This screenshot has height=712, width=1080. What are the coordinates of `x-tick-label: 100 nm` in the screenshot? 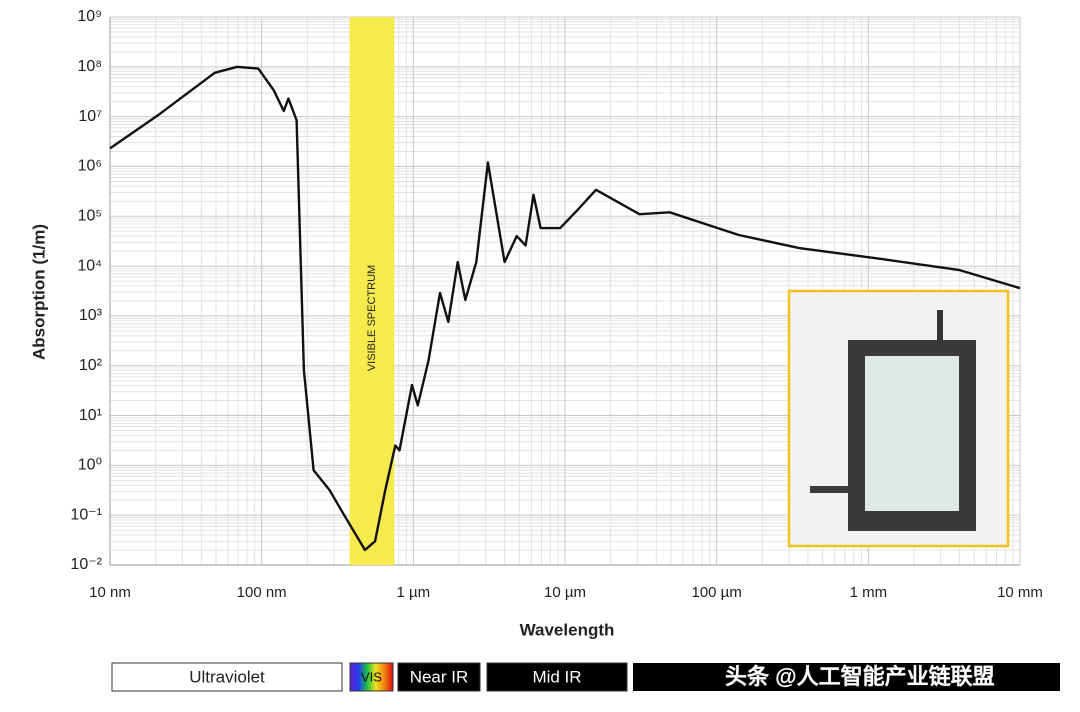 It's located at (262, 592).